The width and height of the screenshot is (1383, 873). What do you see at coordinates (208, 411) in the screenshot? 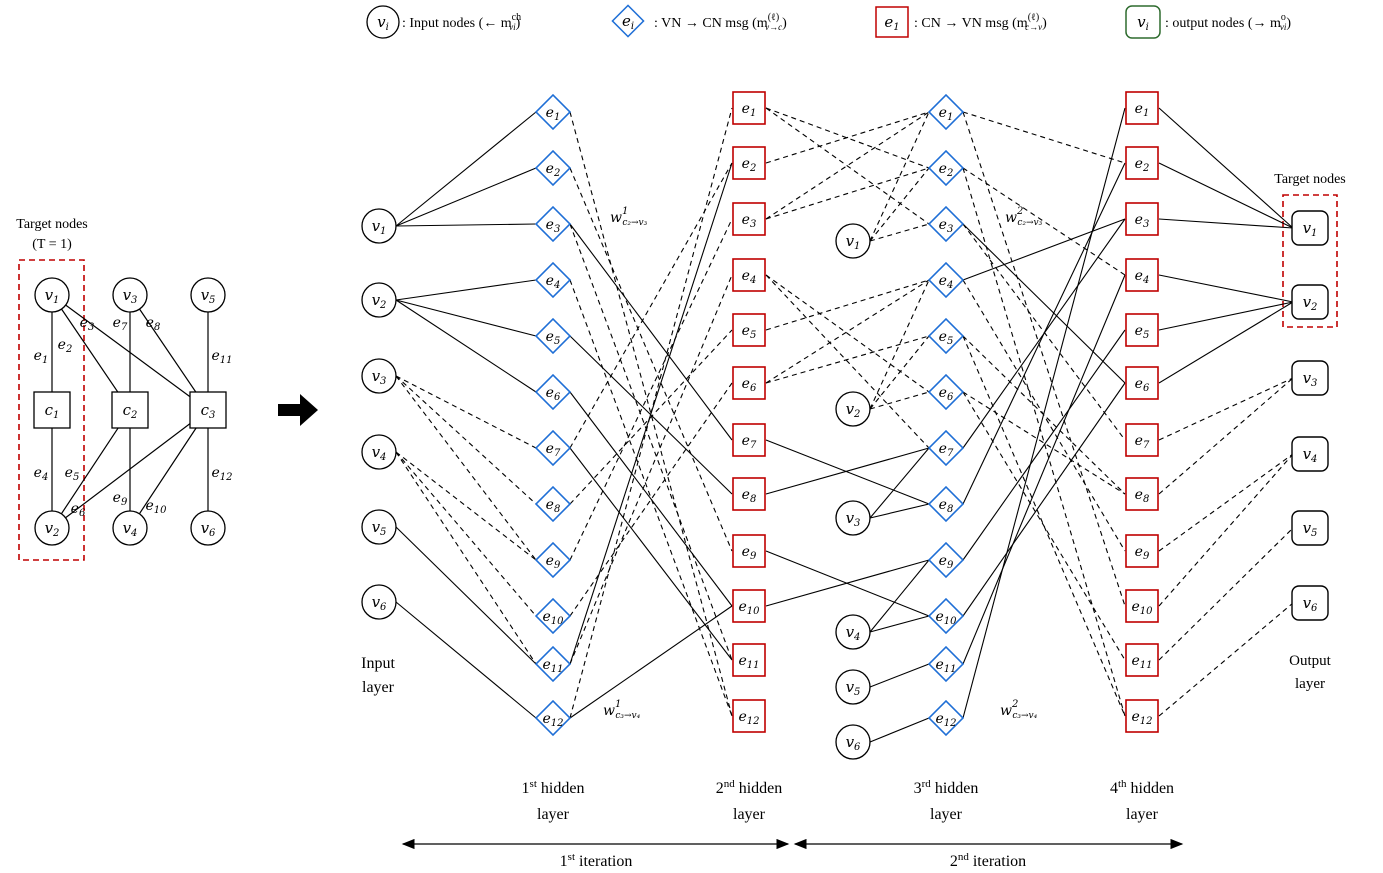
I see `svg-text: c3` at bounding box center [208, 411].